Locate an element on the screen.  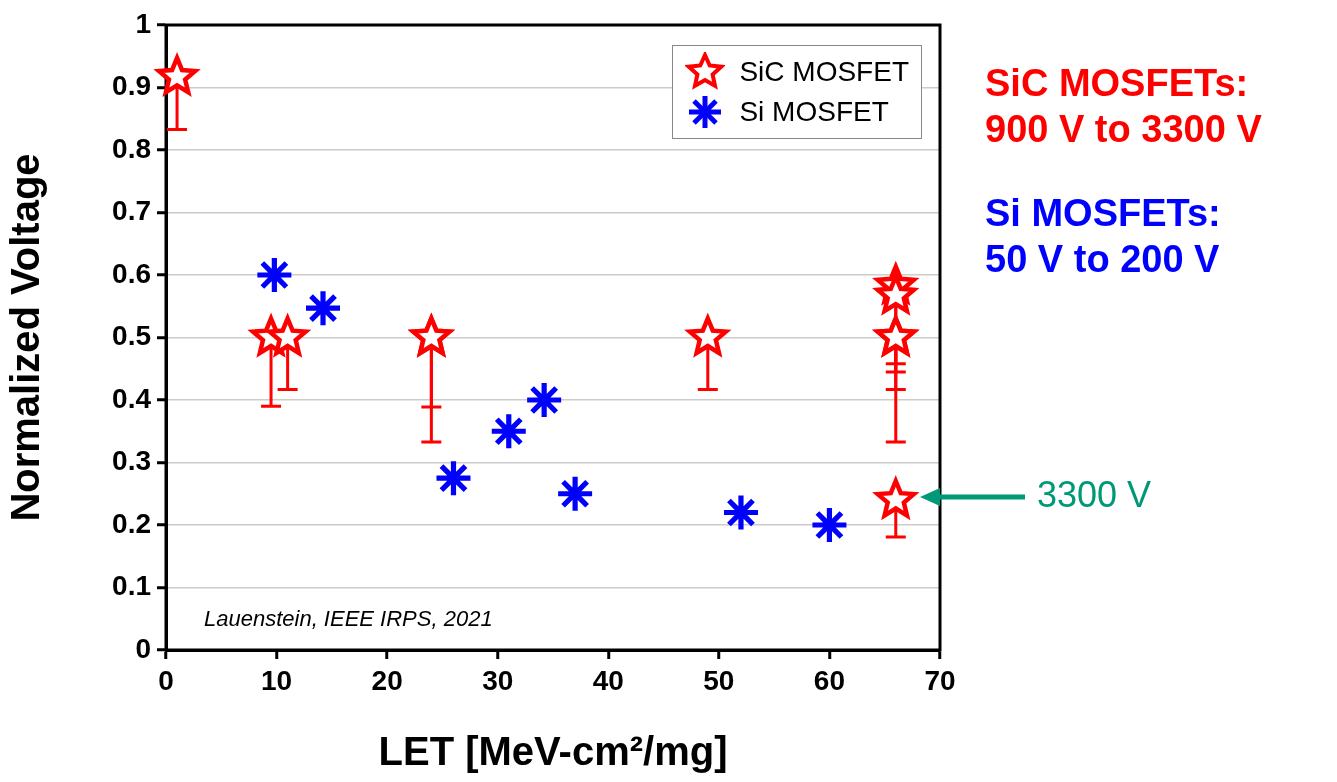
x-tick-label: 60 is located at coordinates (829, 680).